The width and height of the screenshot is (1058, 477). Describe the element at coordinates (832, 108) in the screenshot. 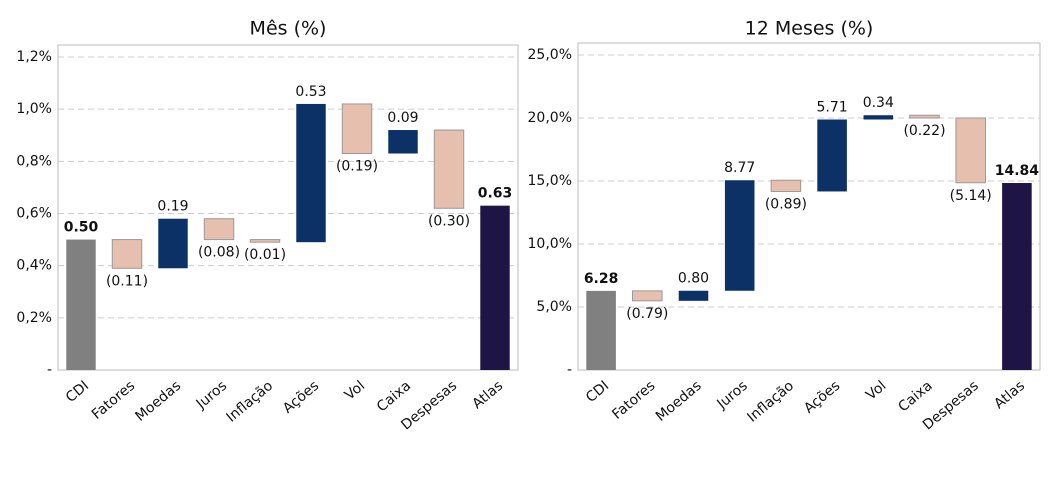

I see `data-label: 5.71` at that location.